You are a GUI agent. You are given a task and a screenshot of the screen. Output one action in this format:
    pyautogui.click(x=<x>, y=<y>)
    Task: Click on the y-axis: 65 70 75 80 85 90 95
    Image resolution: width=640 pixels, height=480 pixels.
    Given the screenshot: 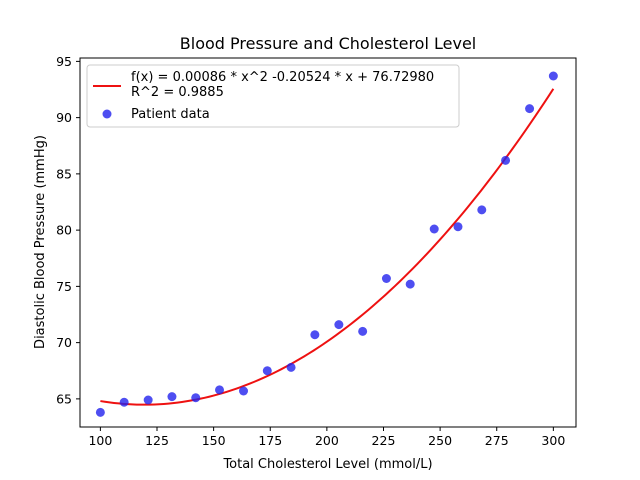 What is the action you would take?
    pyautogui.click(x=68, y=230)
    